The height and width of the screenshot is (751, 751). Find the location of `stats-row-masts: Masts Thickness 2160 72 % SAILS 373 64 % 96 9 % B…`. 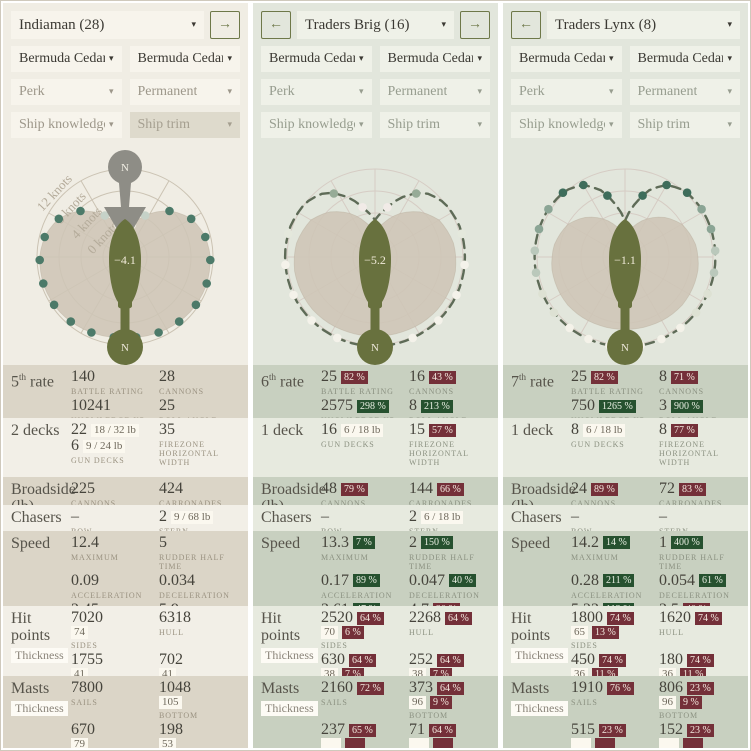

stats-row-masts: Masts Thickness 2160 72 % SAILS 373 64 % 96 9 % B… is located at coordinates (375, 712).